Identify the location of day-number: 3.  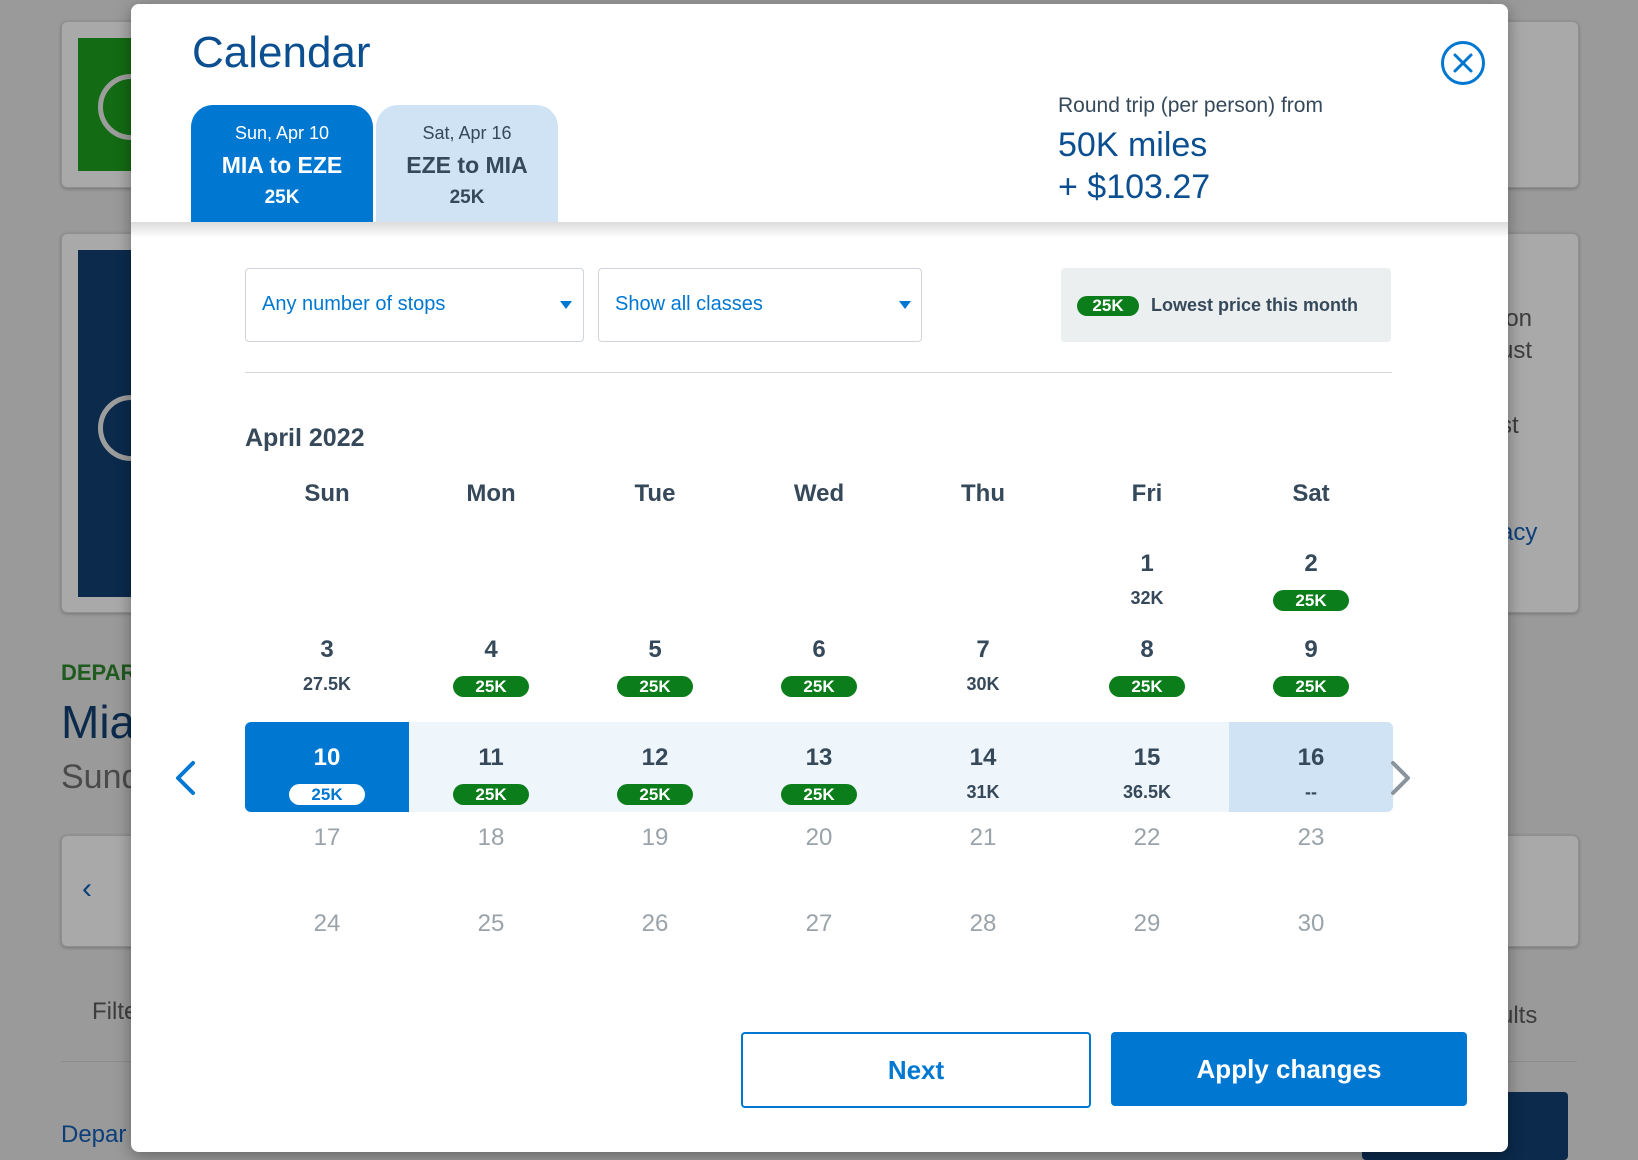
(327, 649).